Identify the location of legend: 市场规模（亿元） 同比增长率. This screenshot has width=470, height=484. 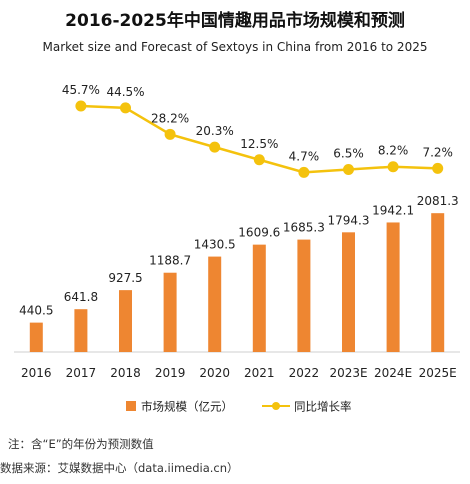
(239, 407).